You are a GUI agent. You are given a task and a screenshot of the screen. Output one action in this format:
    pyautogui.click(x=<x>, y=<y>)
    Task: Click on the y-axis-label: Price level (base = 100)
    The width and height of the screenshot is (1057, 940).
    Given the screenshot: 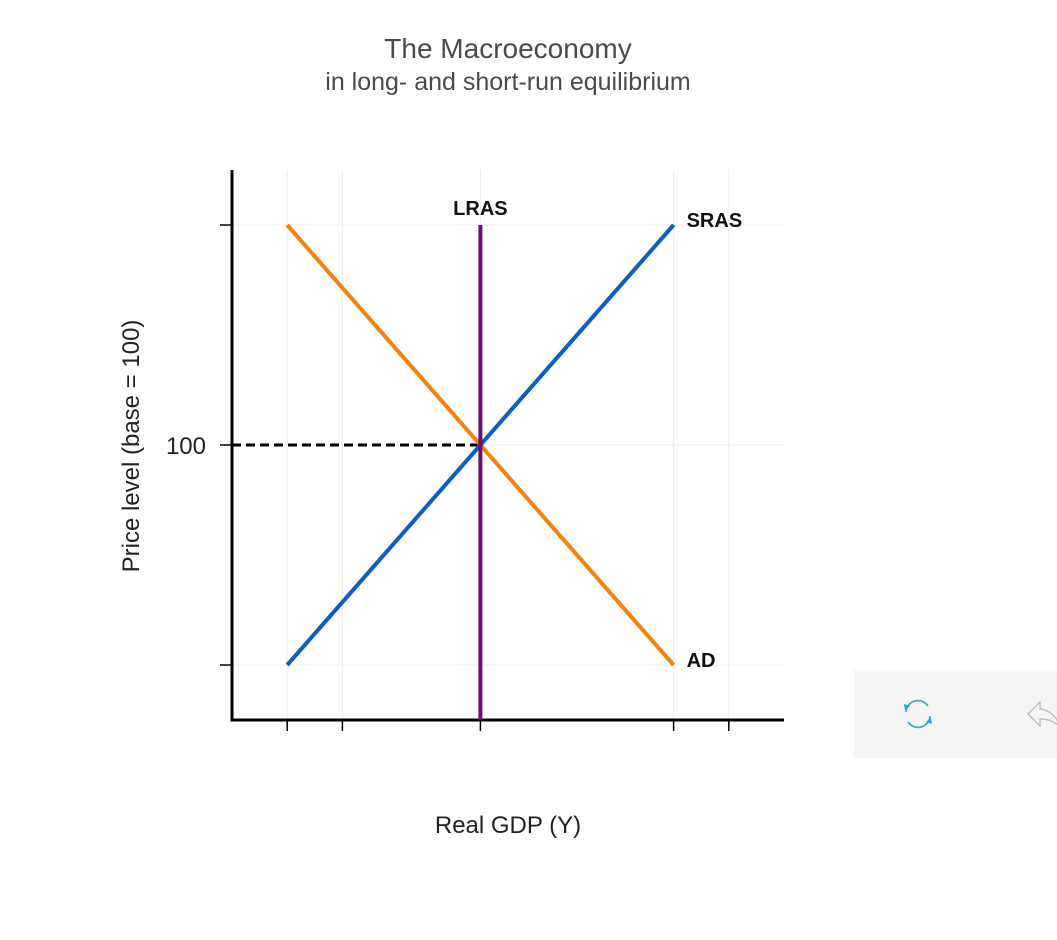 What is the action you would take?
    pyautogui.click(x=131, y=446)
    